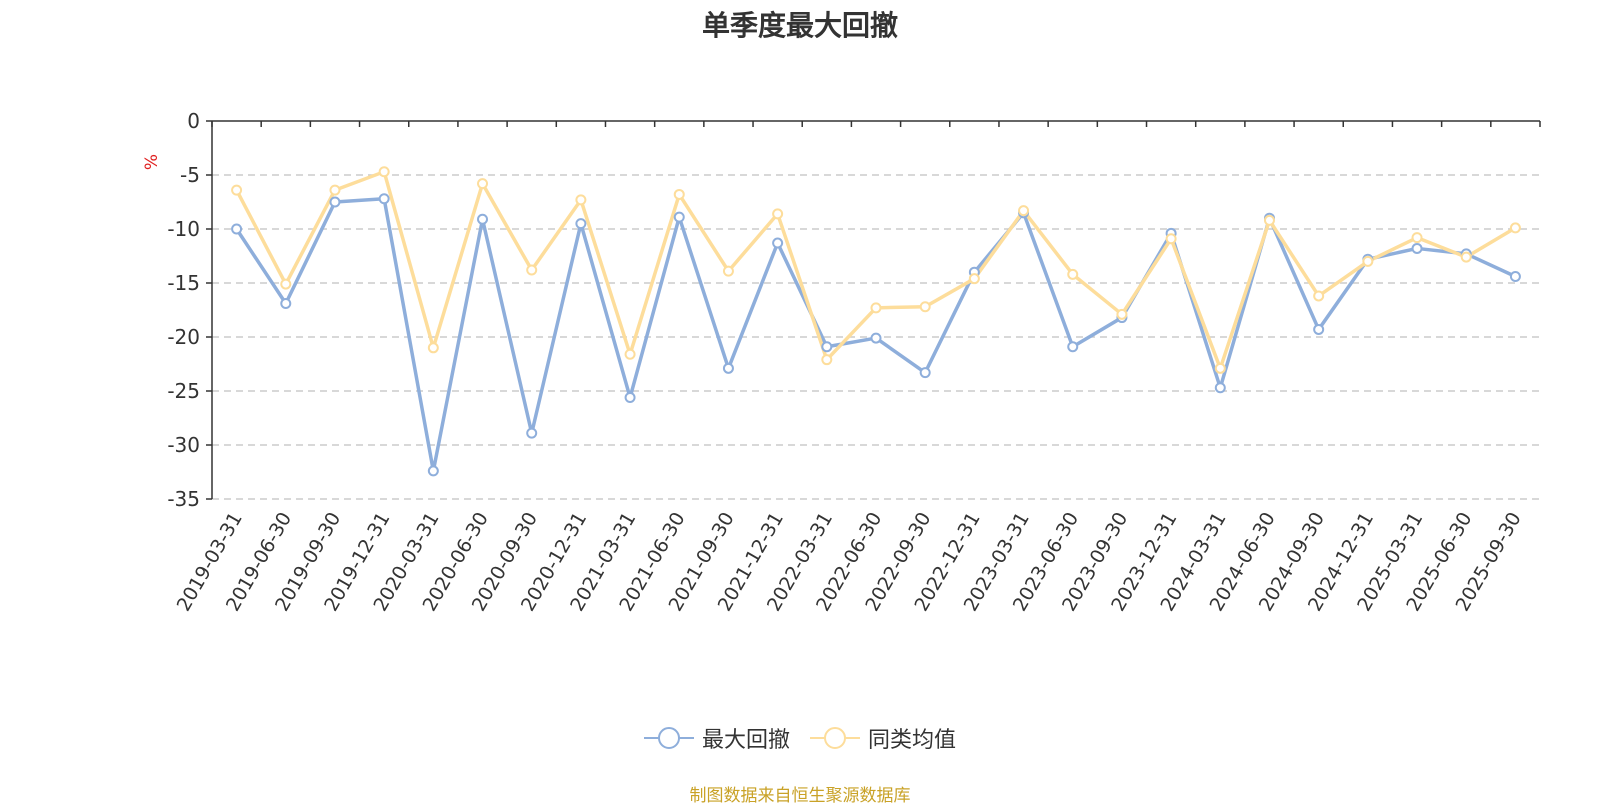  What do you see at coordinates (800, 796) in the screenshot?
I see `source-note: 制图数据来自恒生聚源数据库` at bounding box center [800, 796].